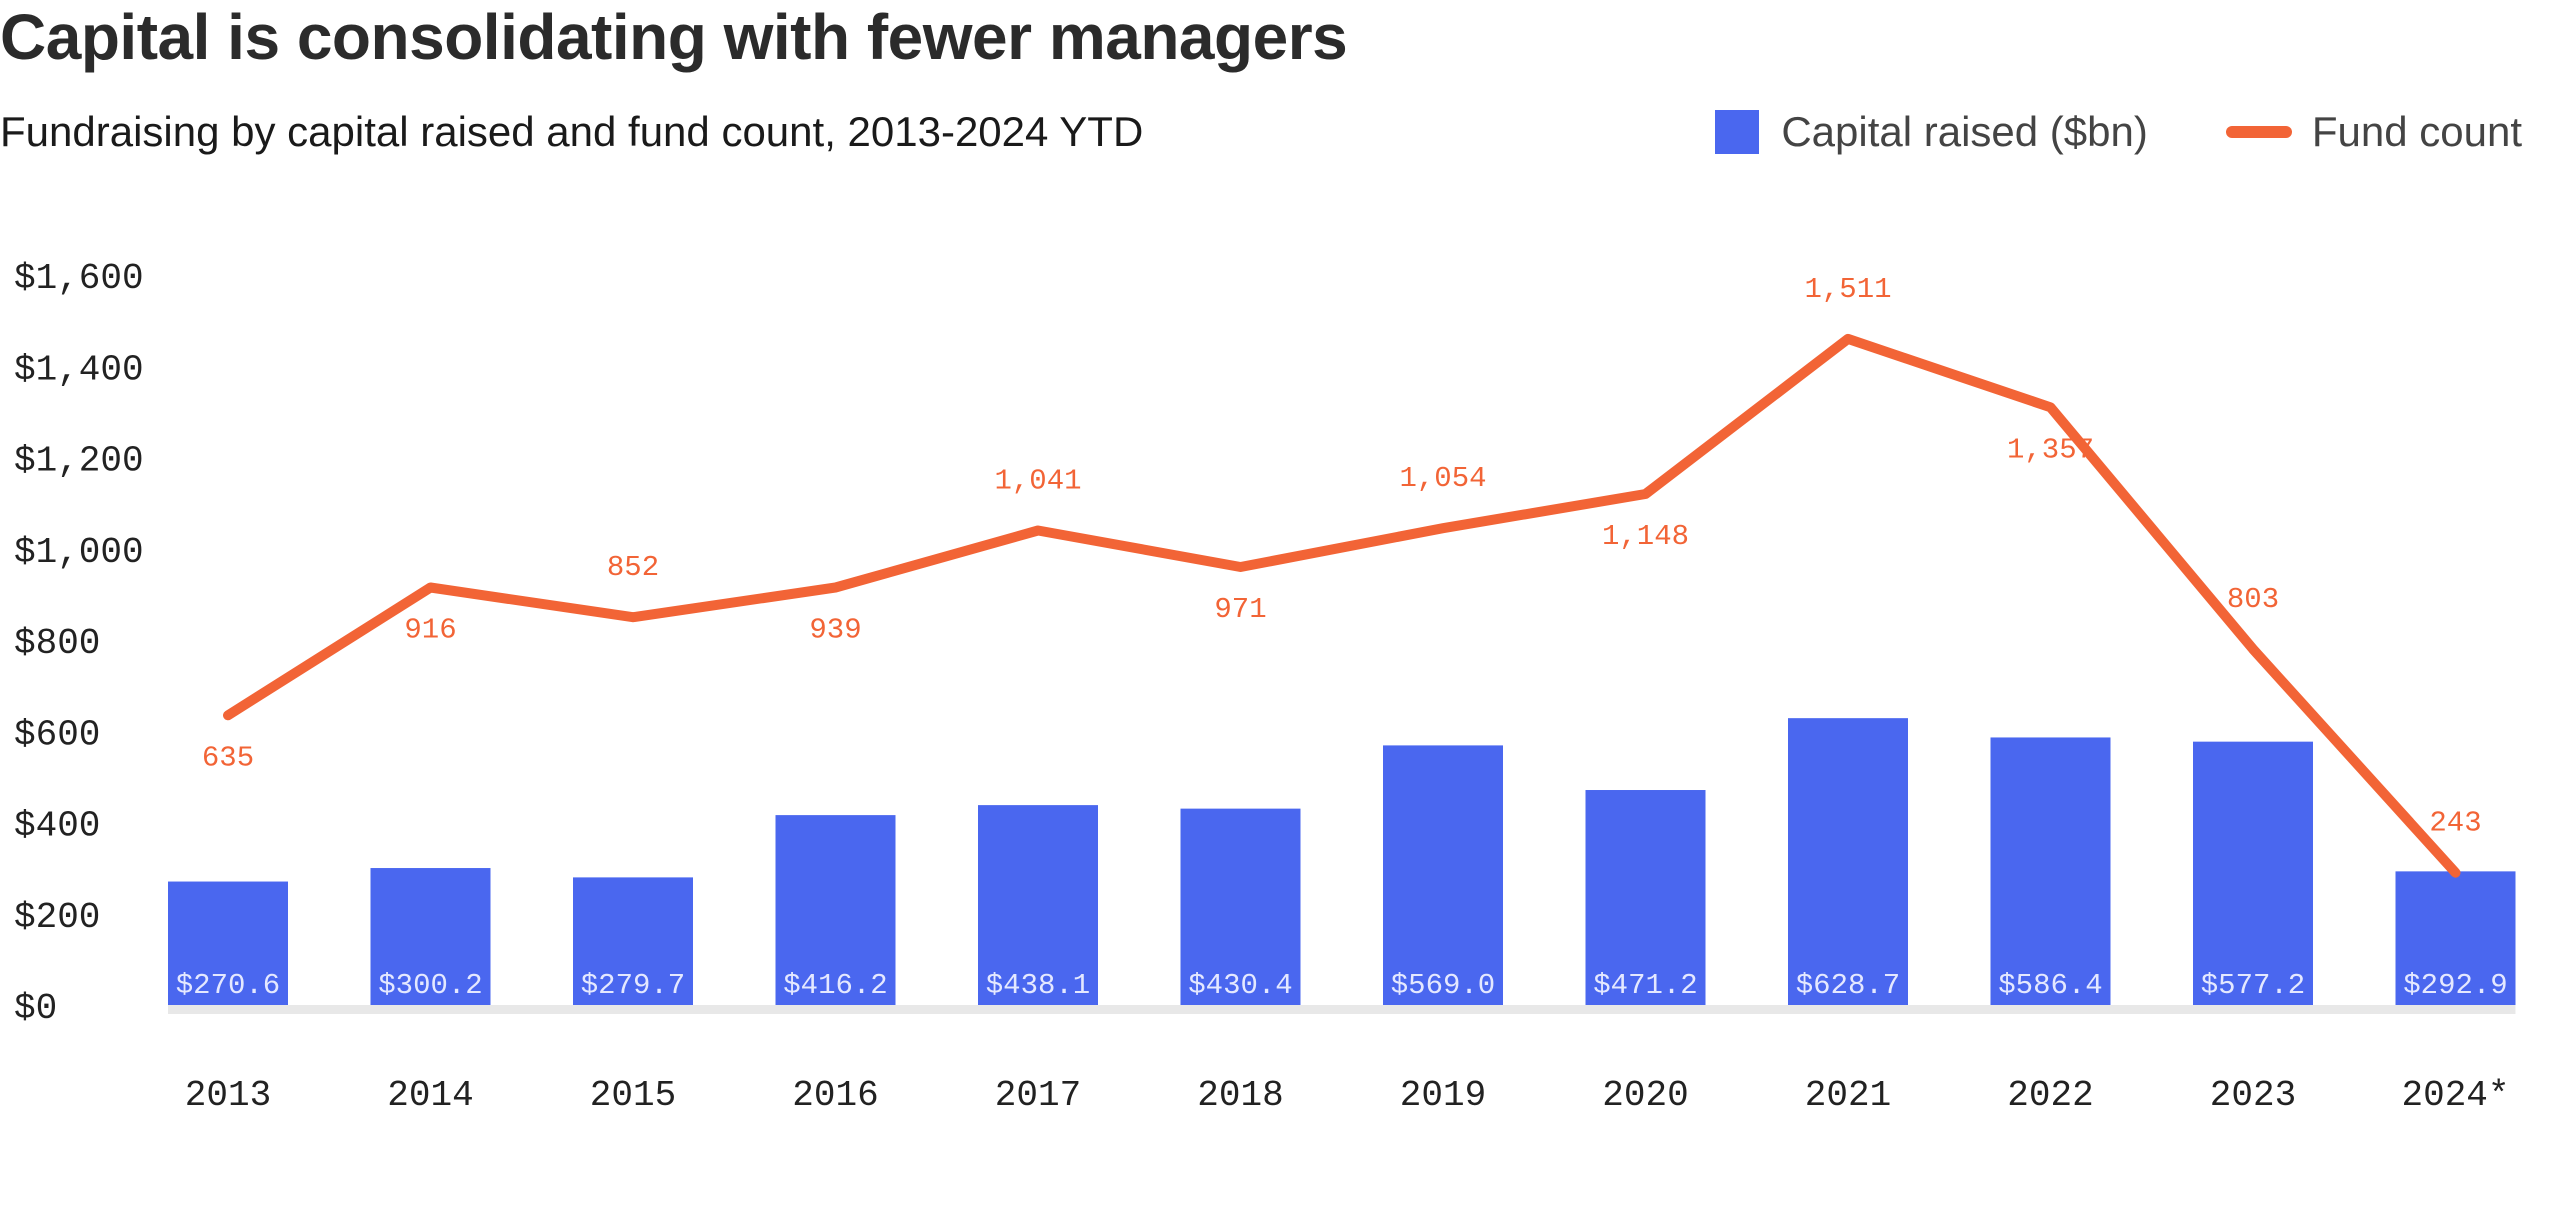 The width and height of the screenshot is (2560, 1228). What do you see at coordinates (1342, 1009) in the screenshot?
I see `x-axis-baseline` at bounding box center [1342, 1009].